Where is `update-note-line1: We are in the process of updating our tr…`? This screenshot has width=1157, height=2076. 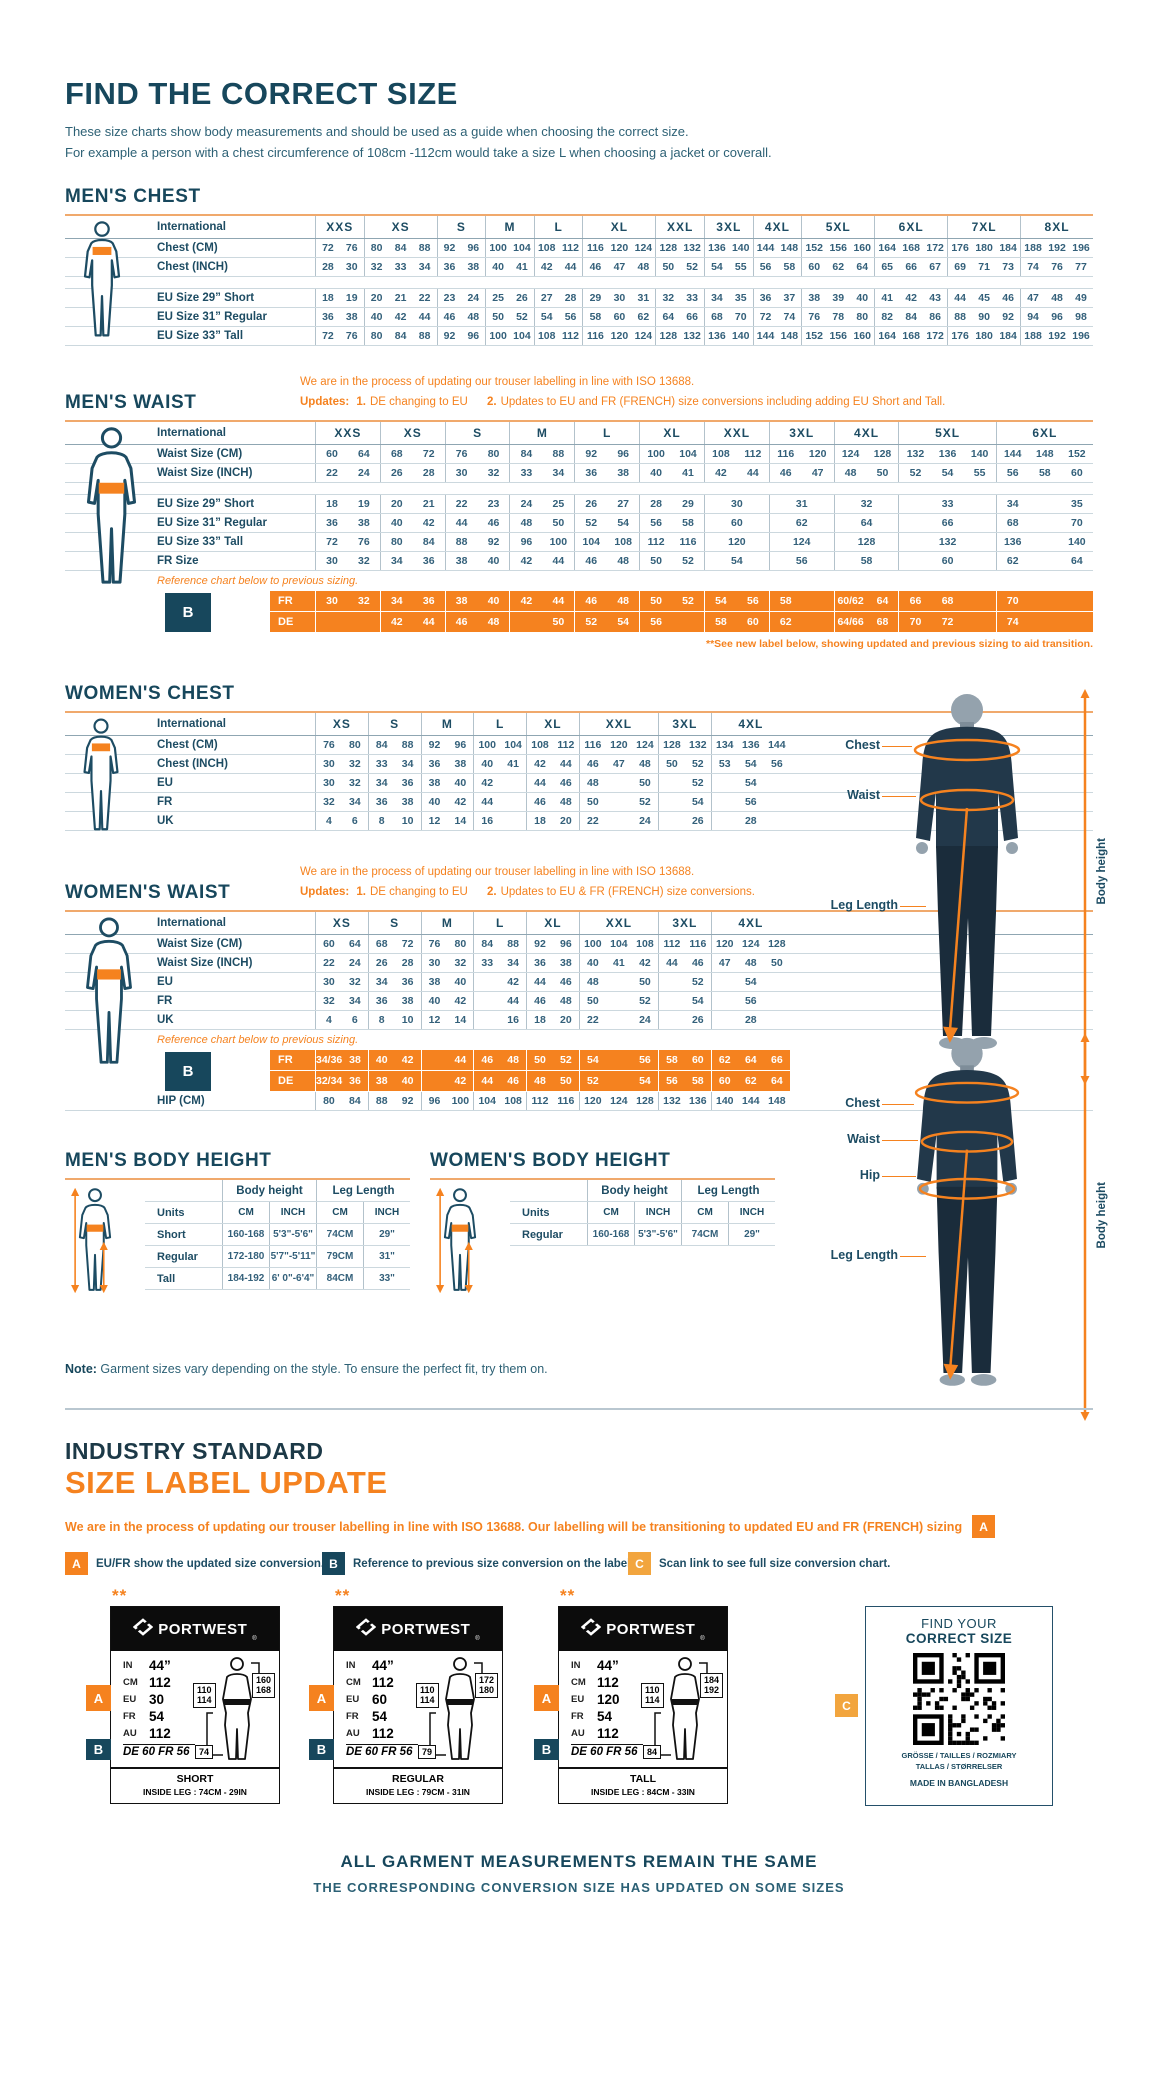 update-note-line1: We are in the process of updating our tr… is located at coordinates (497, 382).